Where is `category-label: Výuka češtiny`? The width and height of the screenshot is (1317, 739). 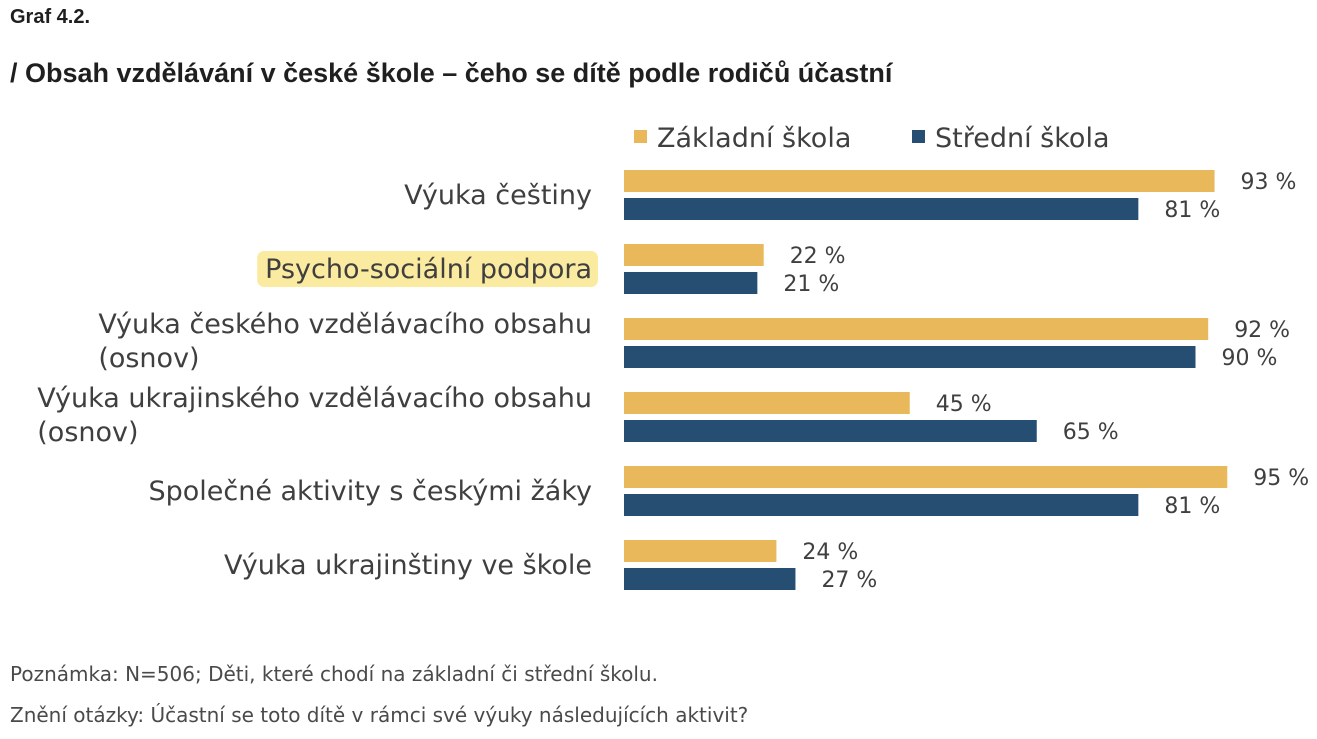
category-label: Výuka češtiny is located at coordinates (498, 195).